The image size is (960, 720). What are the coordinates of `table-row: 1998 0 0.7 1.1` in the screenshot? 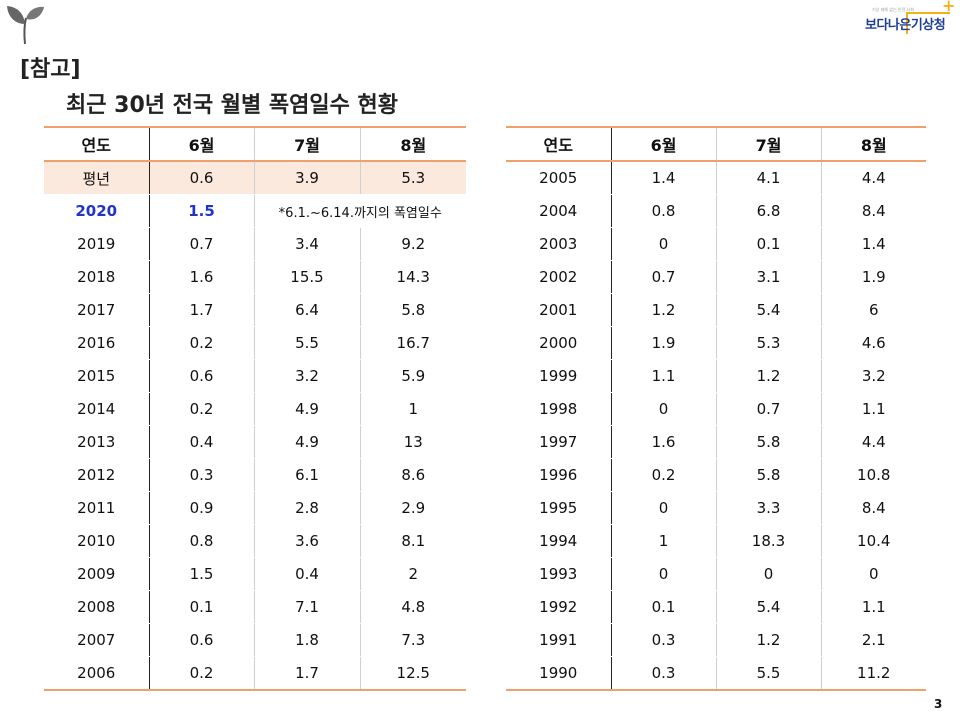 It's located at (716, 409).